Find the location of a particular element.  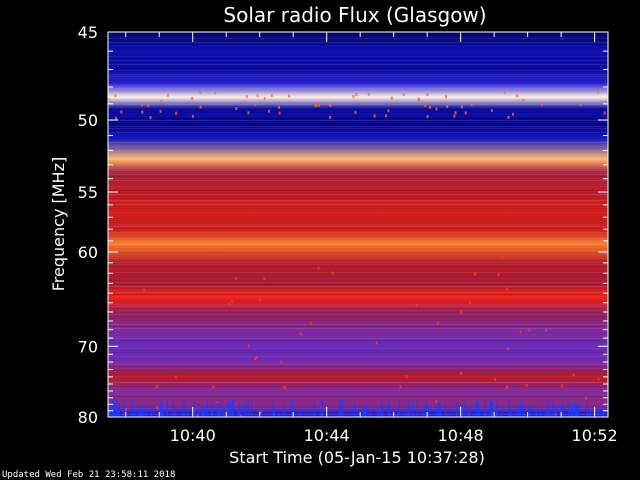

y-tick-label: 50 is located at coordinates (88, 120).